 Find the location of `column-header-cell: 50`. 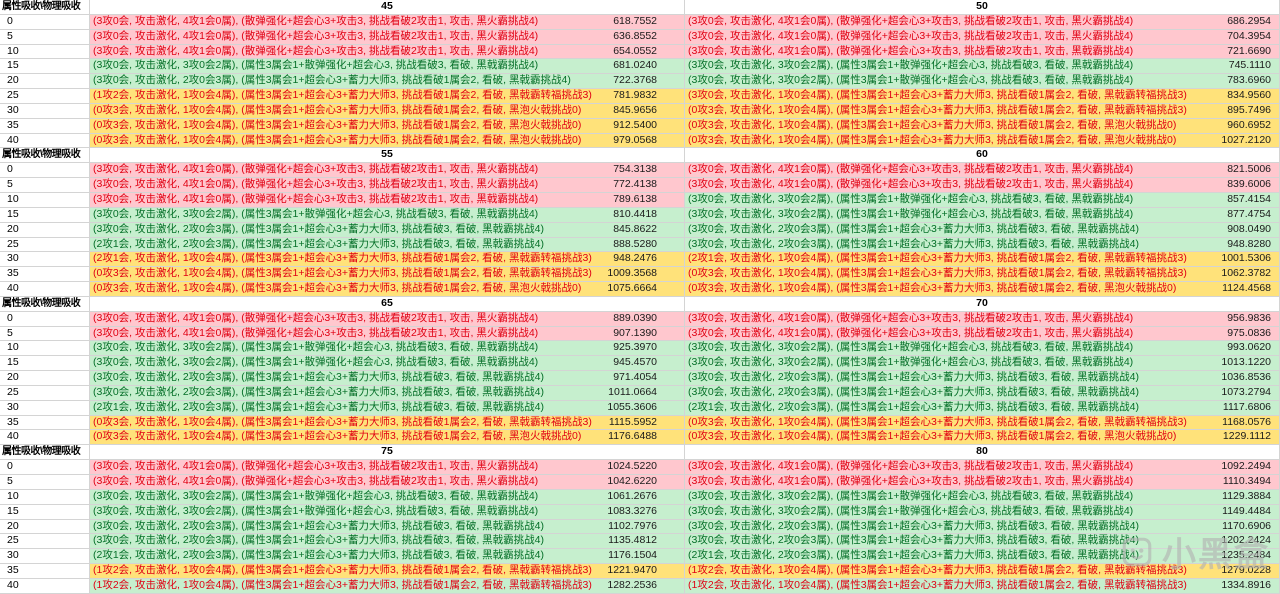

column-header-cell: 50 is located at coordinates (982, 7).